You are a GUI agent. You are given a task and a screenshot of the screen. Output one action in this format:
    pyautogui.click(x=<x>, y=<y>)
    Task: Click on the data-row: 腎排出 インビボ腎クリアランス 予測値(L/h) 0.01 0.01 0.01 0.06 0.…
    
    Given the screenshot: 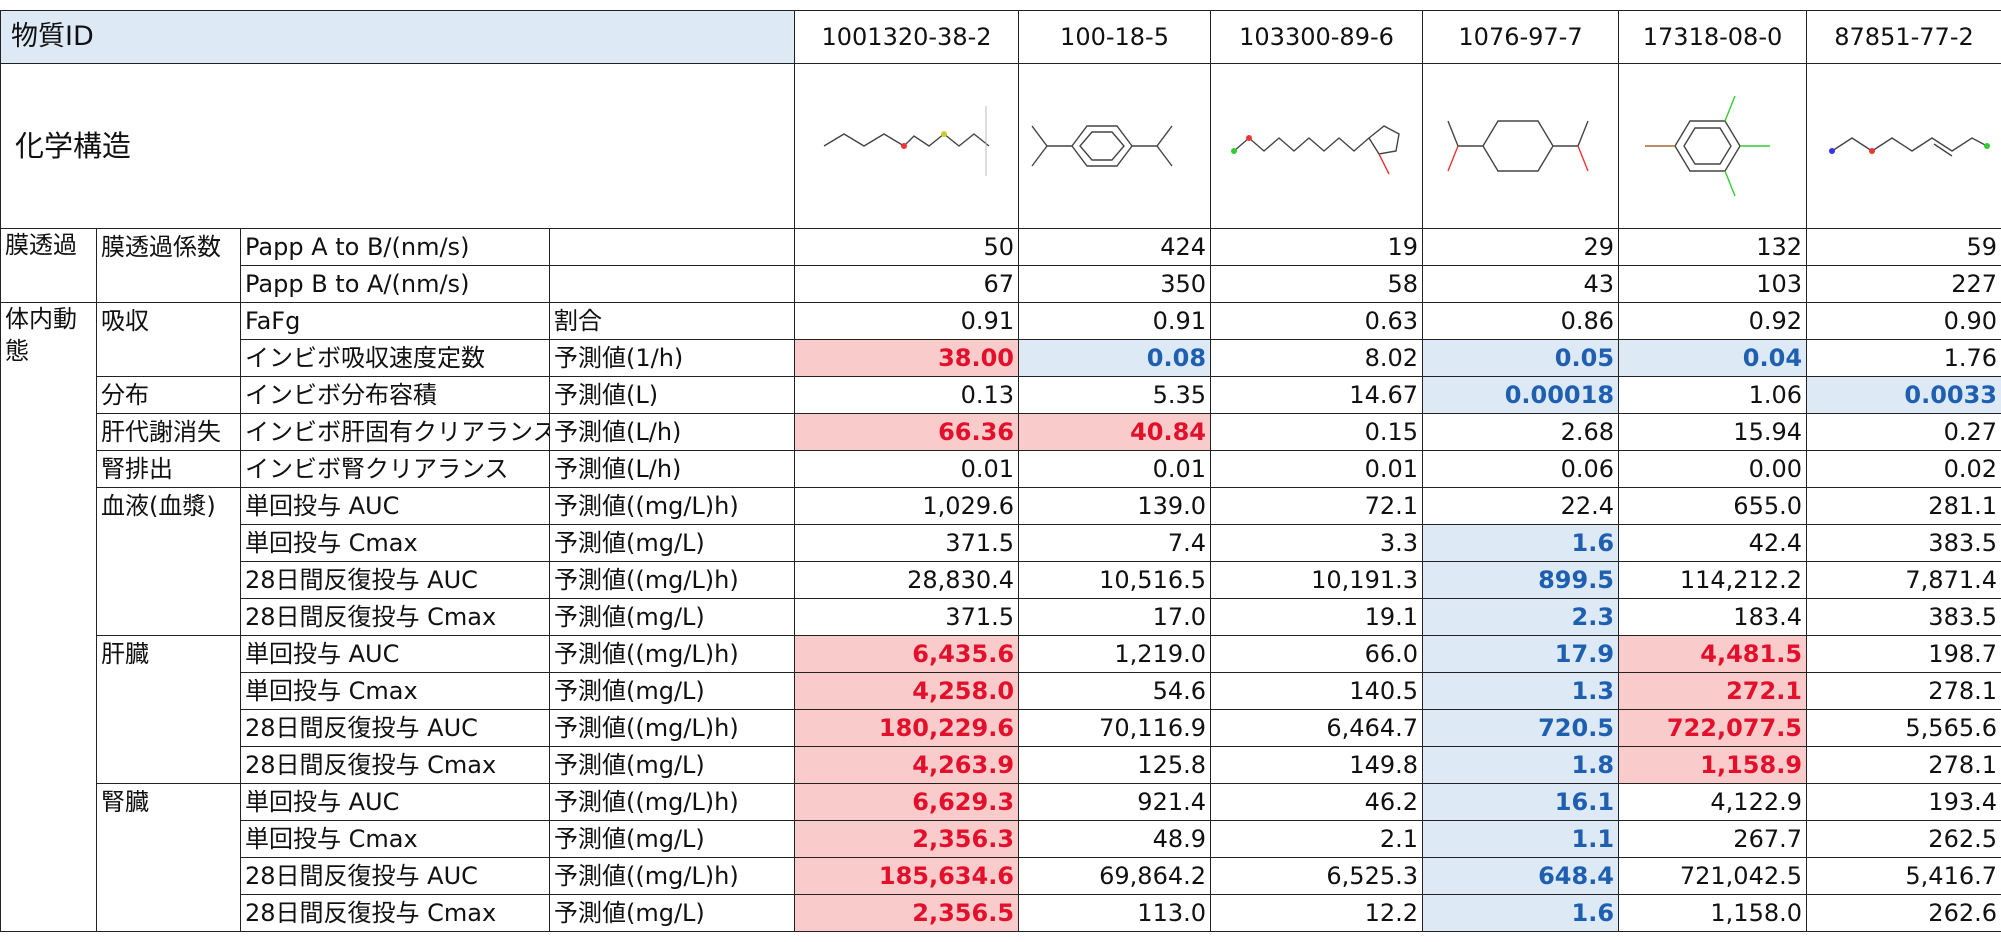 What is the action you would take?
    pyautogui.click(x=1001, y=469)
    